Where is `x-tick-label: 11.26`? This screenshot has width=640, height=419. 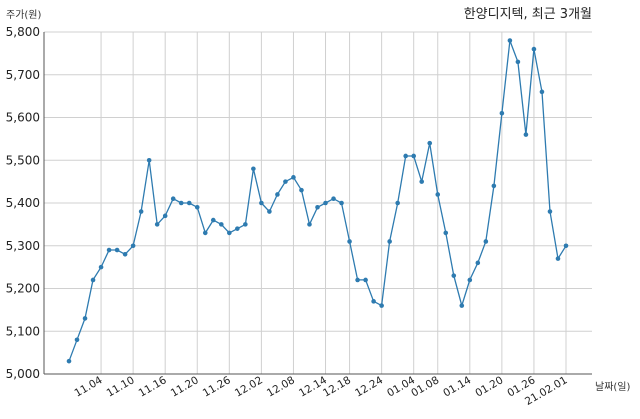 x-tick-label: 11.26 is located at coordinates (217, 387).